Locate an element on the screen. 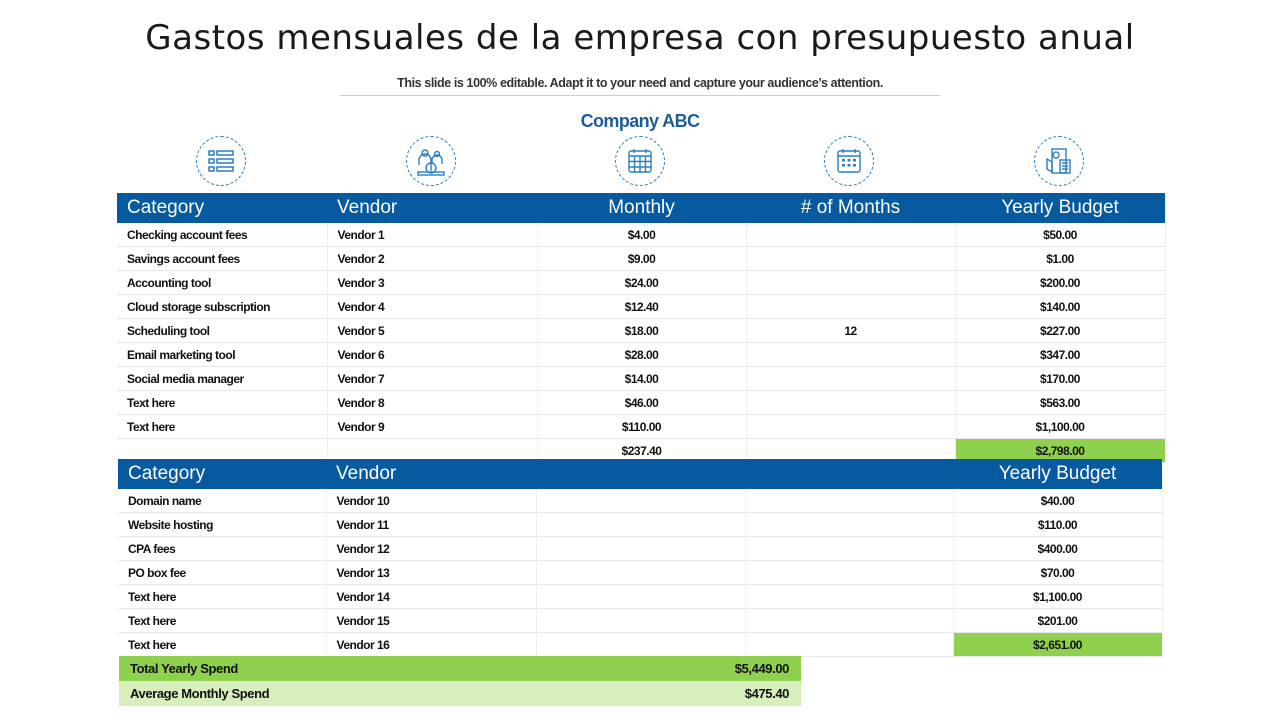 Image resolution: width=1280 pixels, height=720 pixels. total-yearly-budget: $2,798.00 is located at coordinates (1060, 450).